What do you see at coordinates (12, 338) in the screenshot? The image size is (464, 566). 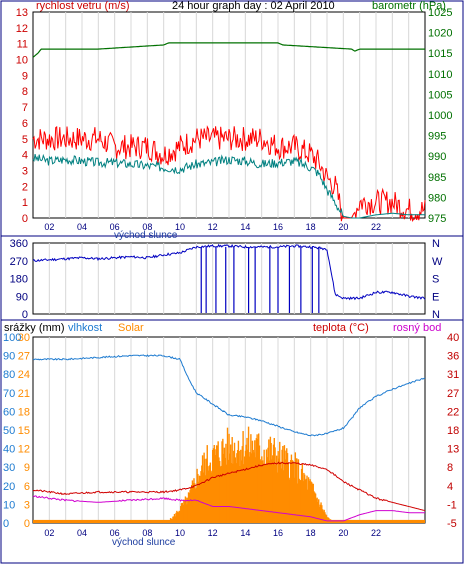 I see `humidity-tick: 100` at bounding box center [12, 338].